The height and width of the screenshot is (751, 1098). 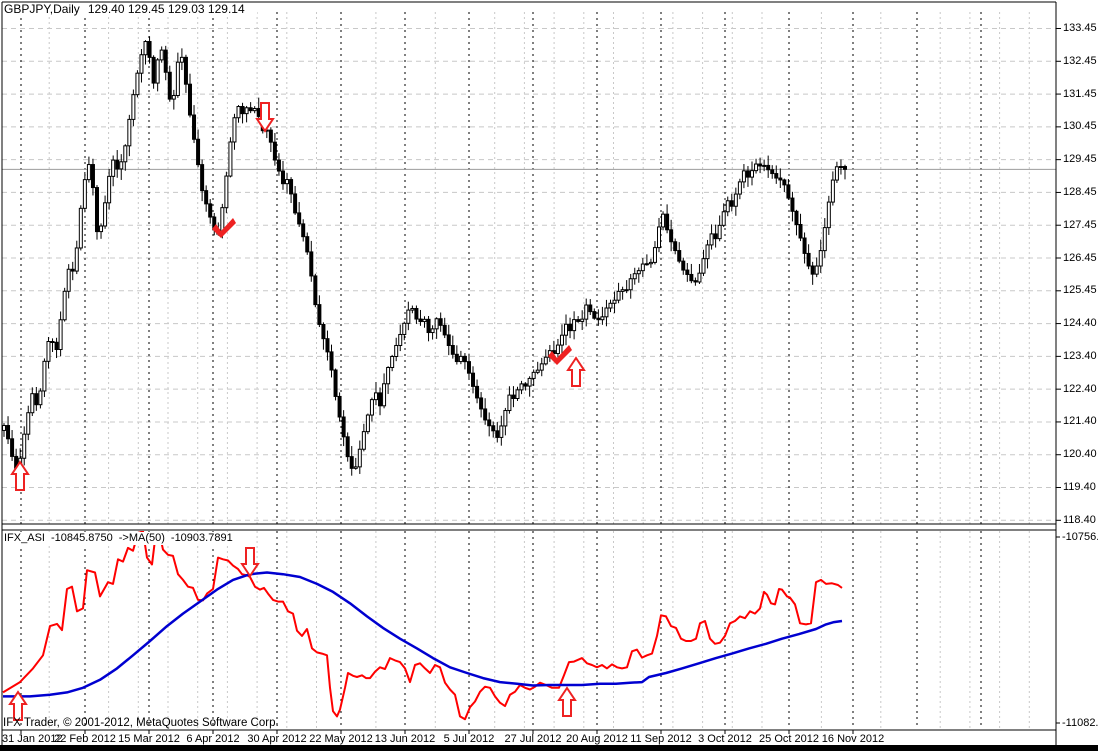 I want to click on date-axis-label: 20 Aug 2012, so click(x=597, y=739).